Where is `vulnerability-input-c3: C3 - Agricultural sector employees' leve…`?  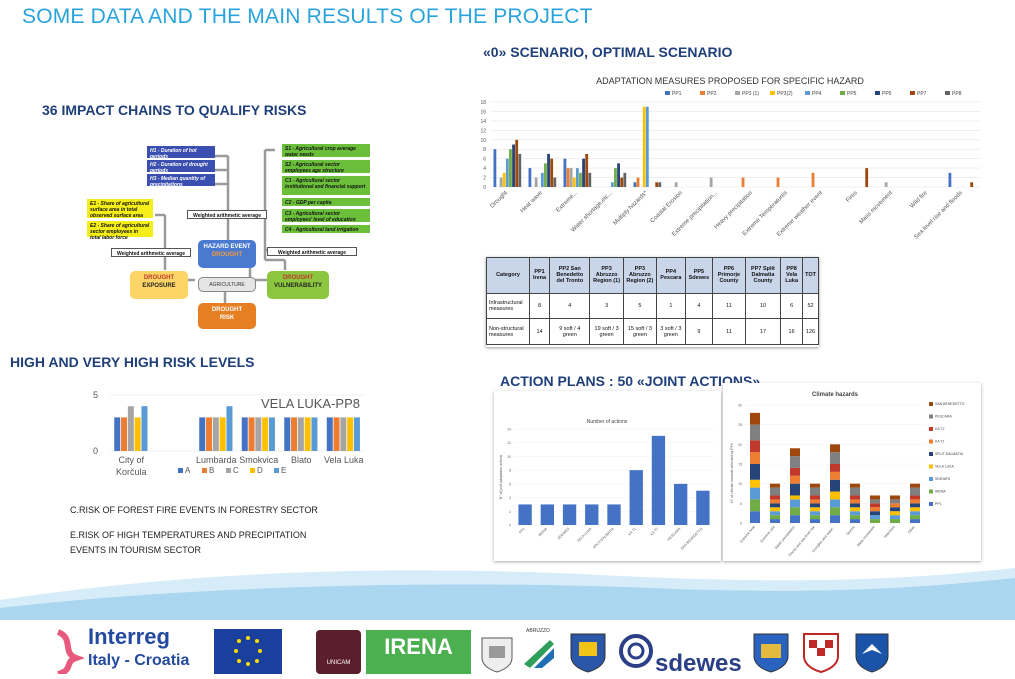
vulnerability-input-c3: C3 - Agricultural sector employees' leve… is located at coordinates (326, 216).